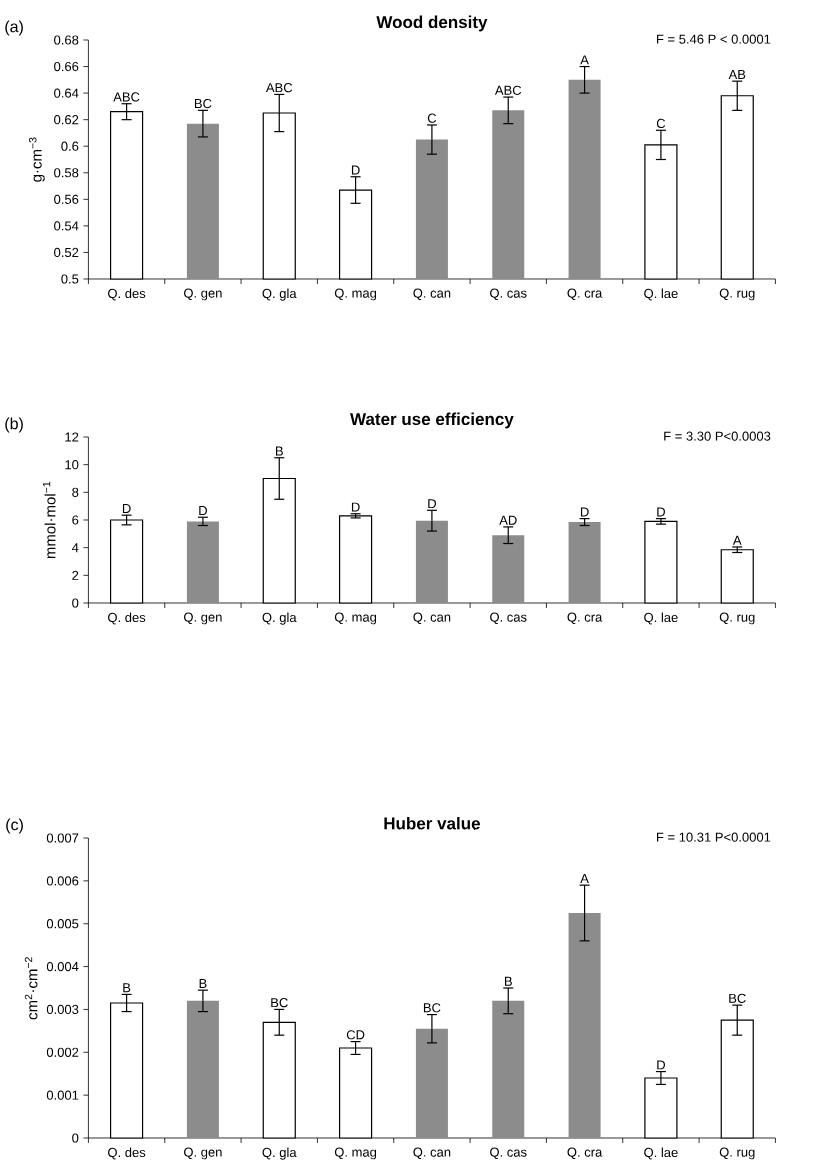 This screenshot has width=823, height=1171. Describe the element at coordinates (75, 575) in the screenshot. I see `y-tick-label: 2` at that location.